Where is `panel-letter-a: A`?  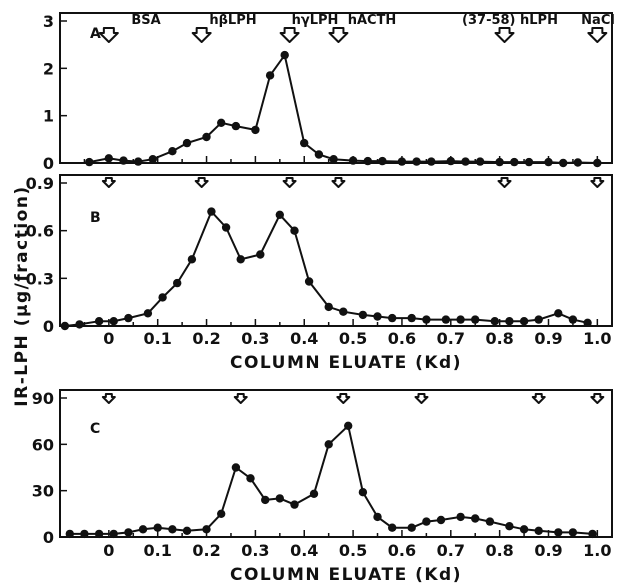 panel-letter-a: A is located at coordinates (95, 34).